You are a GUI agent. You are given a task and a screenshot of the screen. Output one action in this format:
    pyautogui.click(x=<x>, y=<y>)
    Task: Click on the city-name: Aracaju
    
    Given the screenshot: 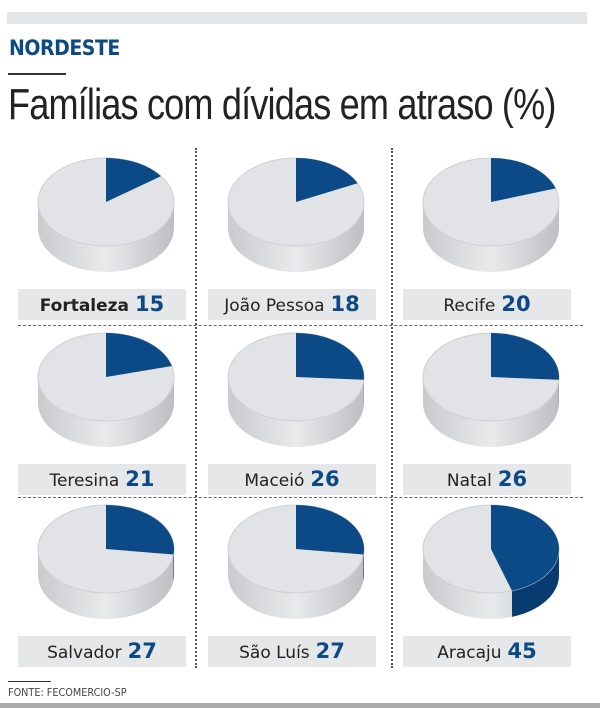 What is the action you would take?
    pyautogui.click(x=469, y=653)
    